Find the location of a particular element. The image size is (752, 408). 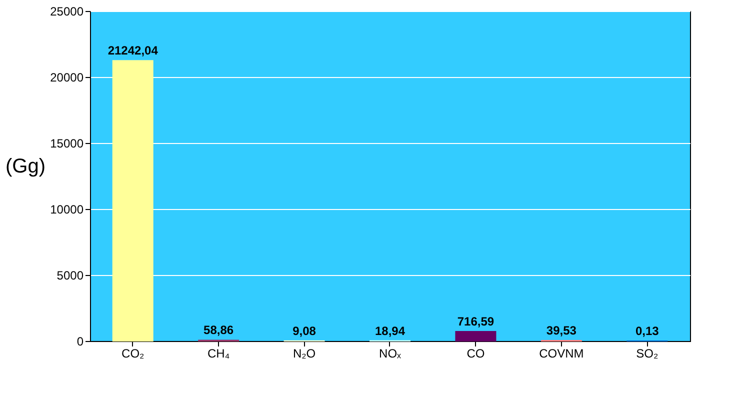

data-label: 716,59 is located at coordinates (475, 321).